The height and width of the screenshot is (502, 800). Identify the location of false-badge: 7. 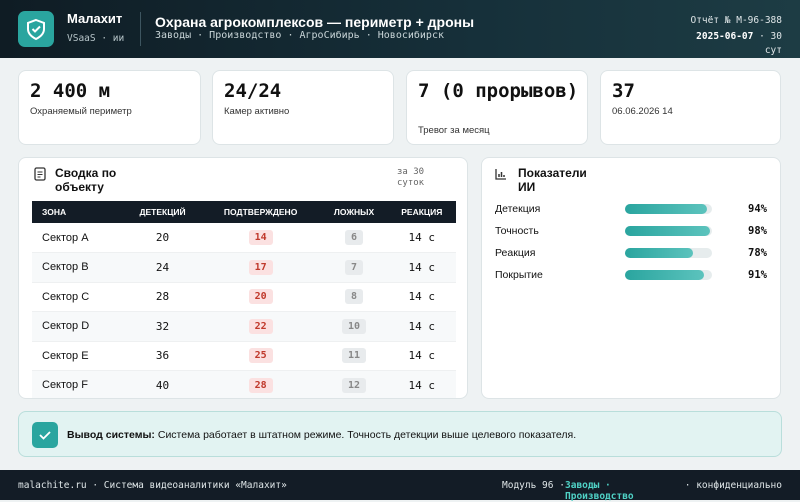
(354, 267).